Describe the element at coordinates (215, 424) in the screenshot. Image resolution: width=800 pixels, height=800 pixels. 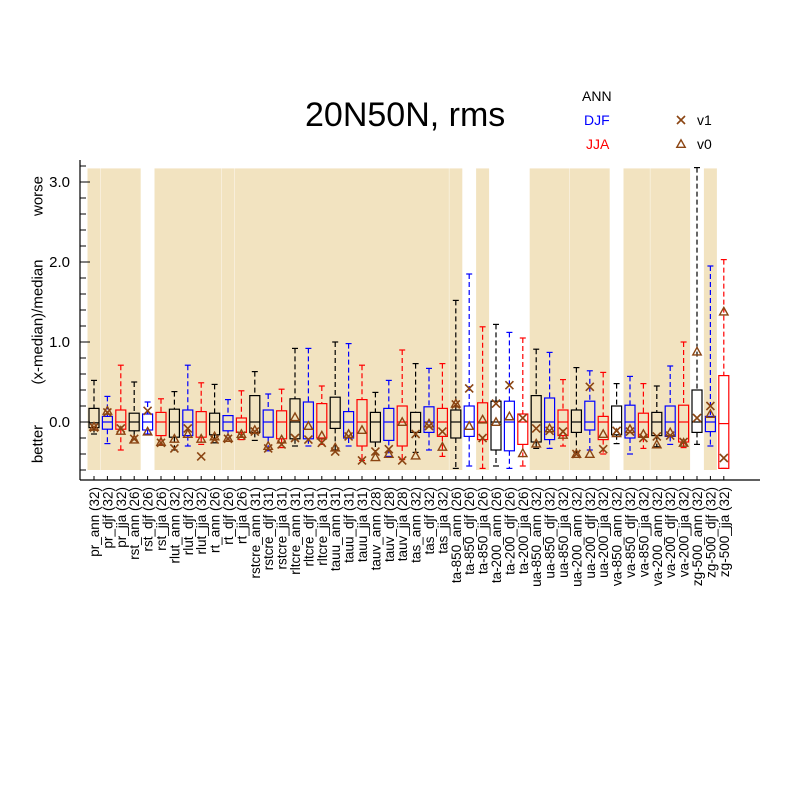
I see `box-rt_ann` at that location.